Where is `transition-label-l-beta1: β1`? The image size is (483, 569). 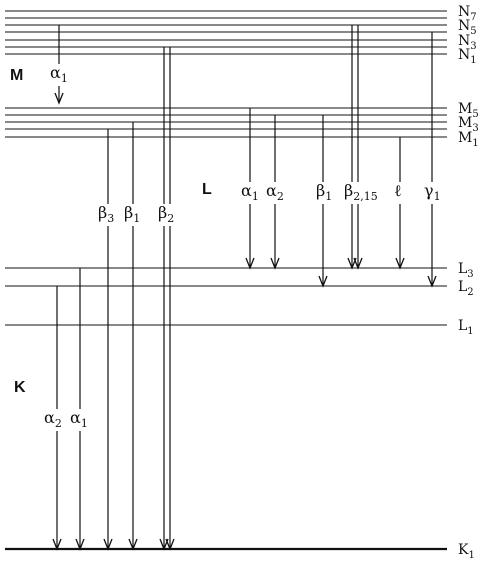 transition-label-l-beta1: β1 is located at coordinates (325, 192).